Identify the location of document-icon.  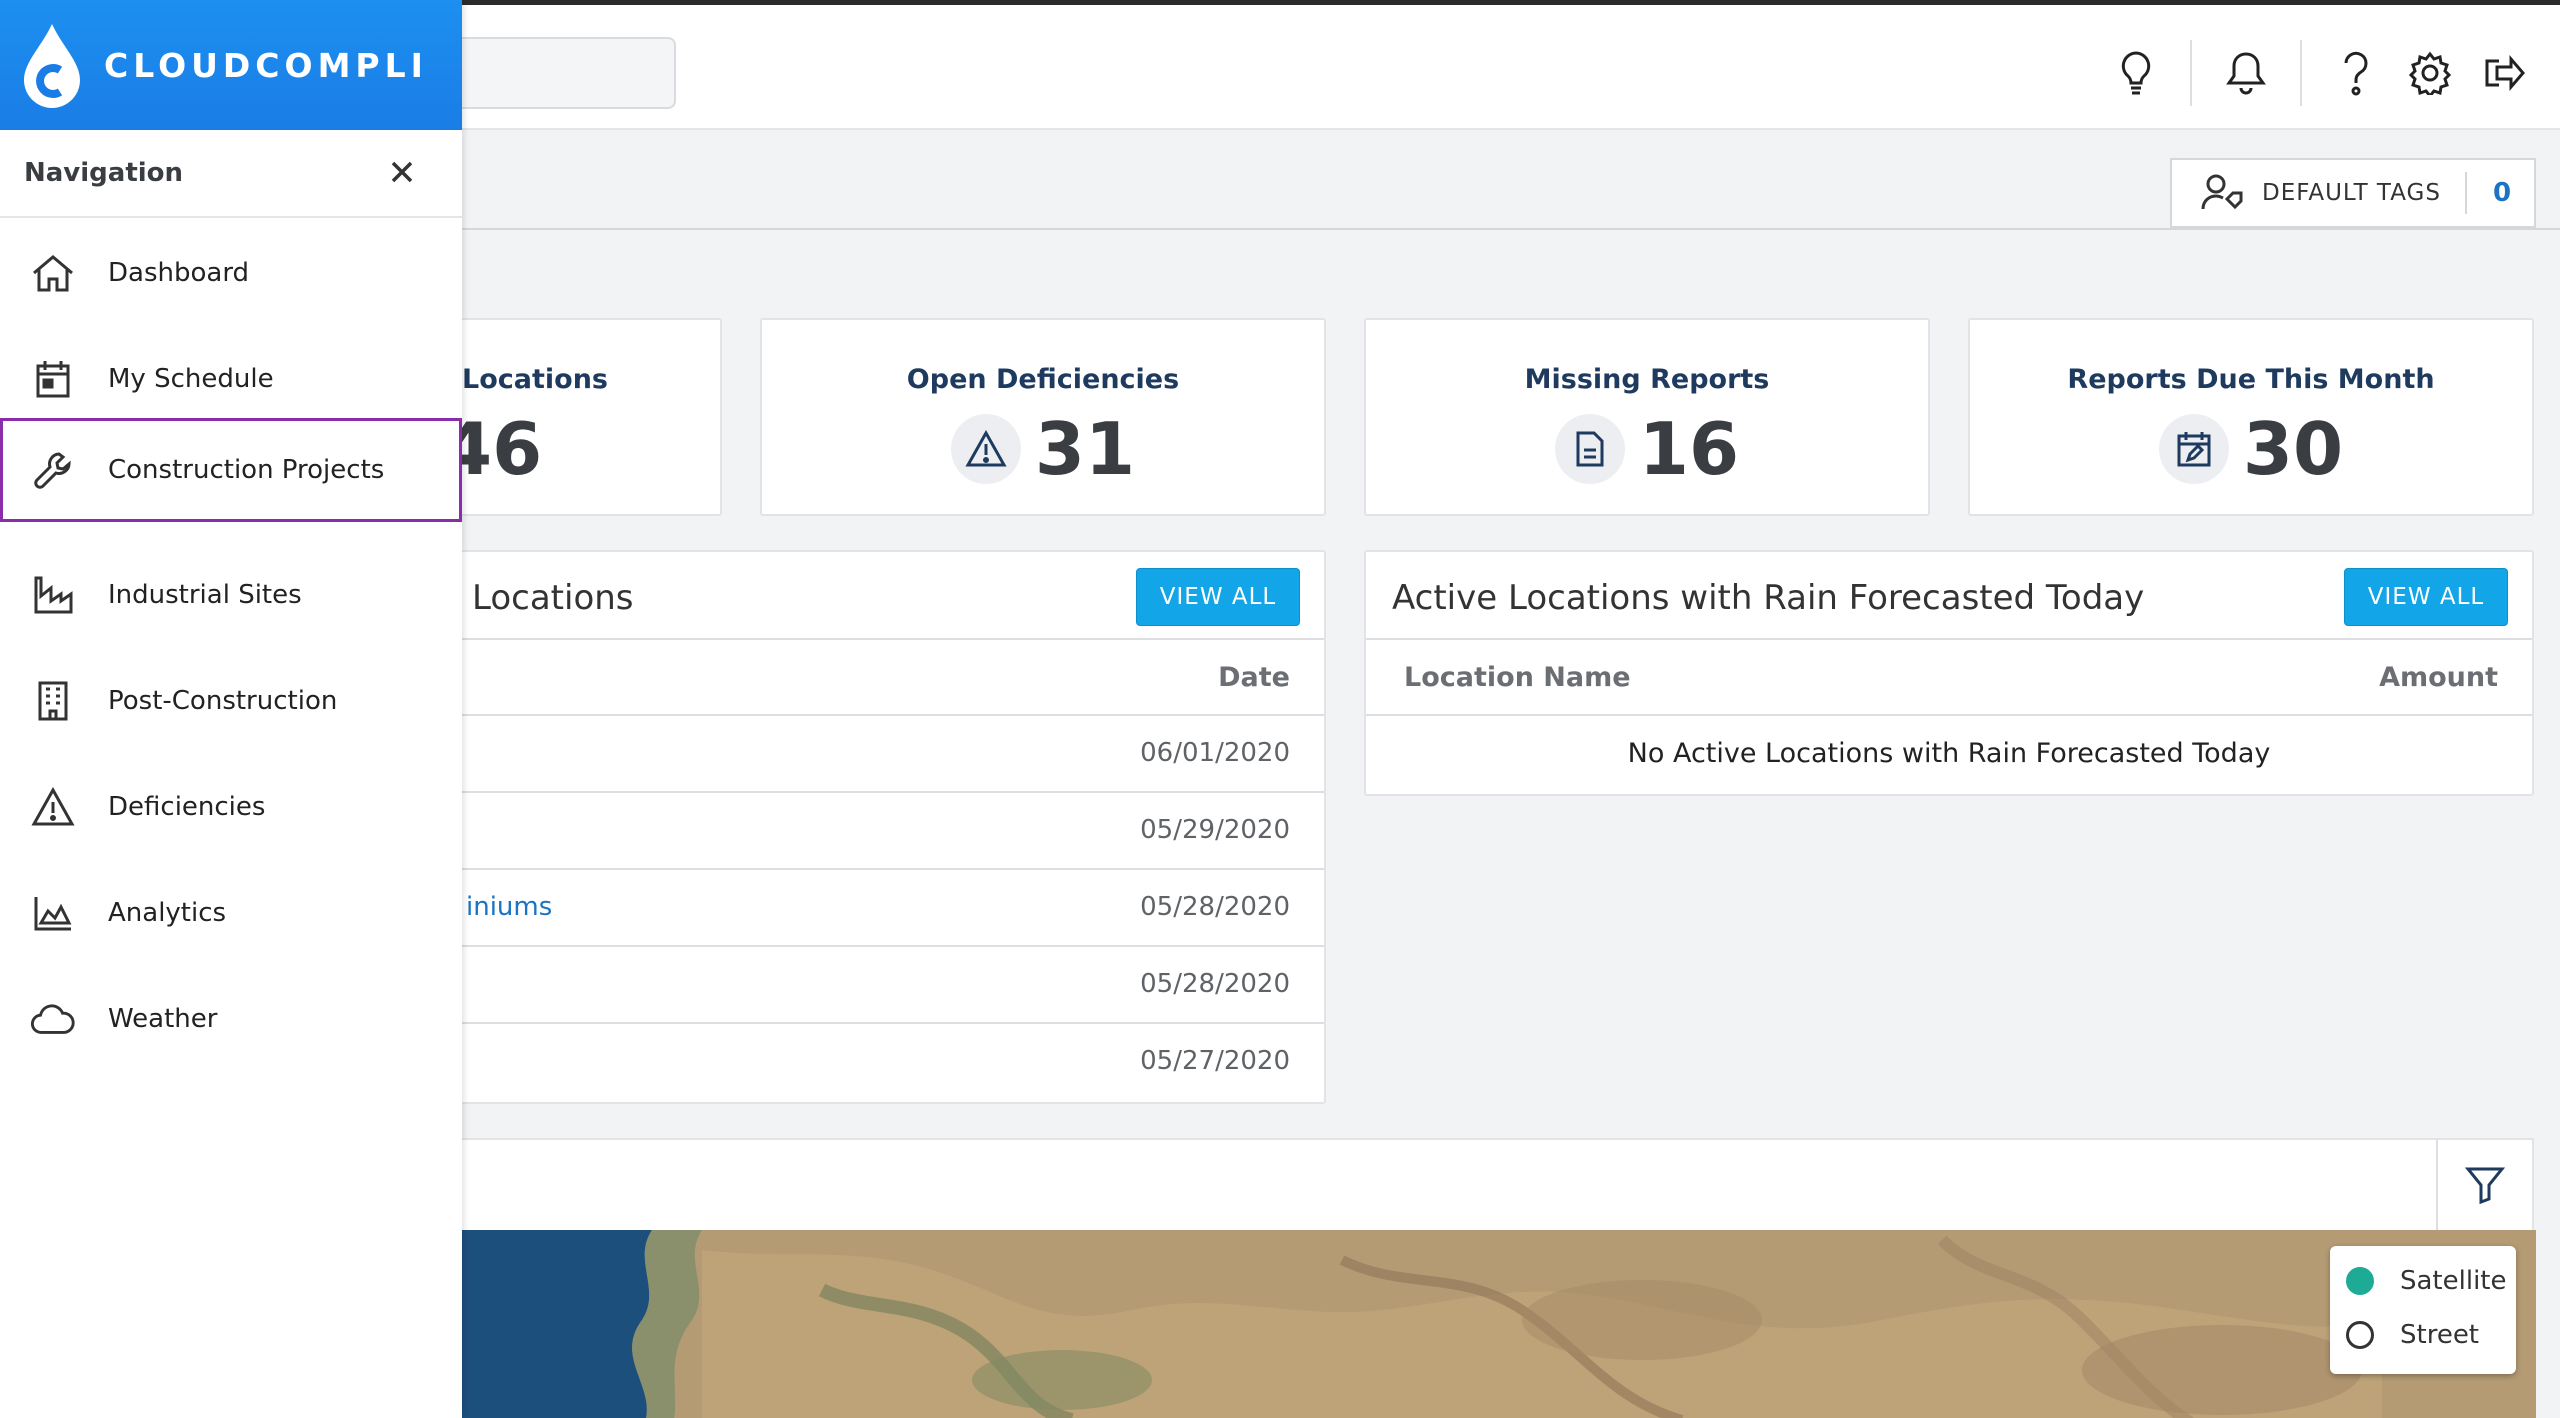
(1589, 449).